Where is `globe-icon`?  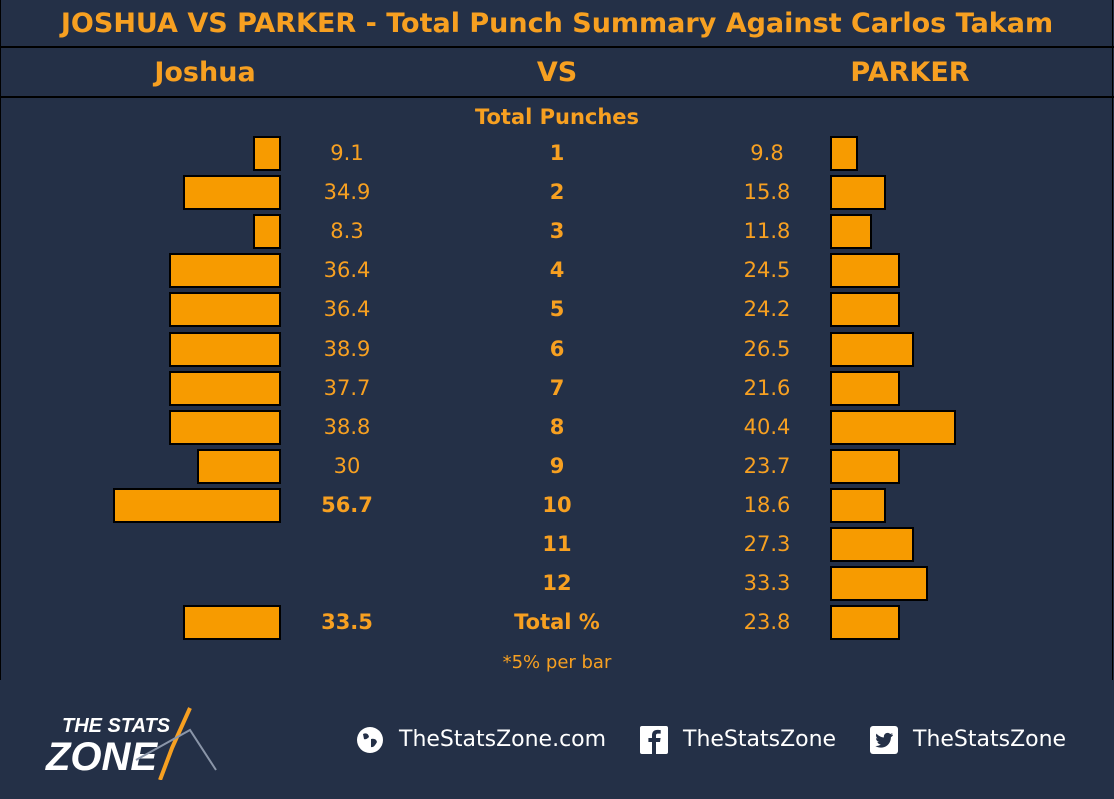 globe-icon is located at coordinates (370, 740).